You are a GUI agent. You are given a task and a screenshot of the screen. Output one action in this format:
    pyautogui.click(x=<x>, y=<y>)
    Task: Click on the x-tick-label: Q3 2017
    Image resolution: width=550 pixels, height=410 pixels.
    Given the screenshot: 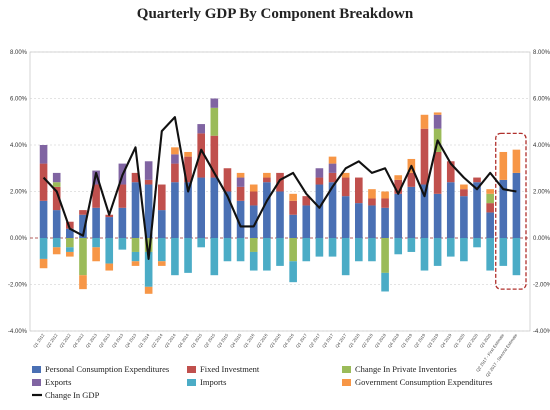 What is the action you would take?
    pyautogui.click(x=328, y=340)
    